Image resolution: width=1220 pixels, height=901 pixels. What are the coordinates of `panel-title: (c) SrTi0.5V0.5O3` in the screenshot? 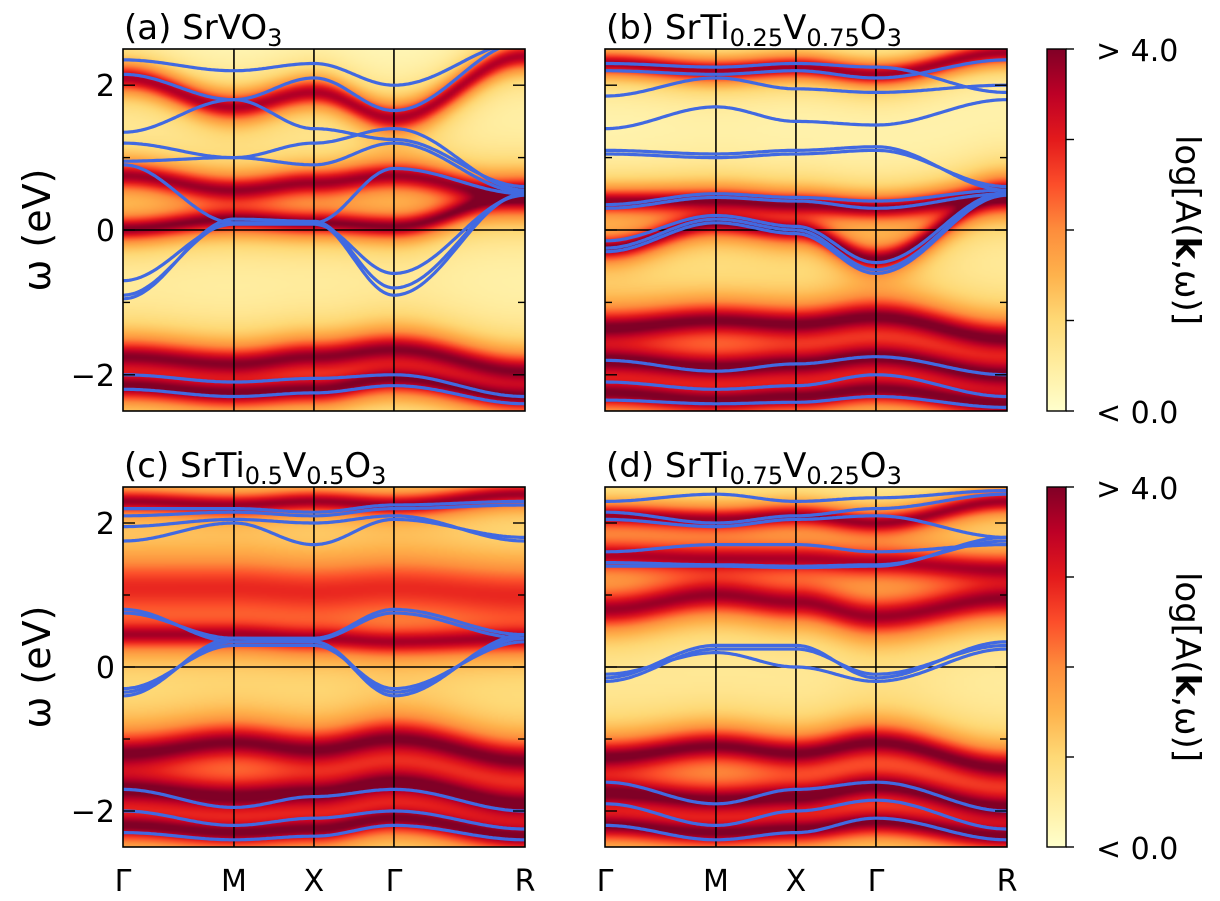 It's located at (255, 468).